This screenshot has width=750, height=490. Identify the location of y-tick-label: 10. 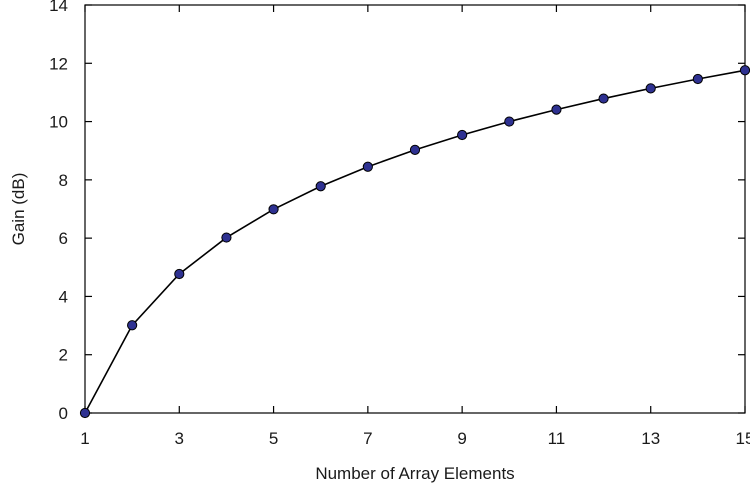
(58, 122).